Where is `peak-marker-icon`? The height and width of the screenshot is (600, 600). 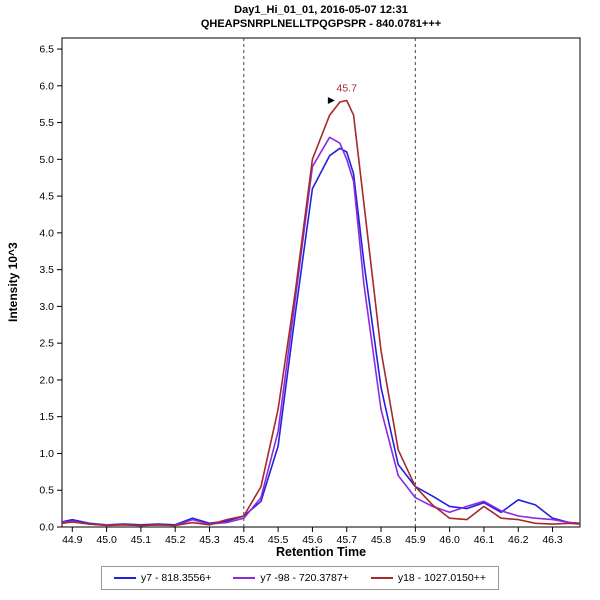 peak-marker-icon is located at coordinates (331, 101).